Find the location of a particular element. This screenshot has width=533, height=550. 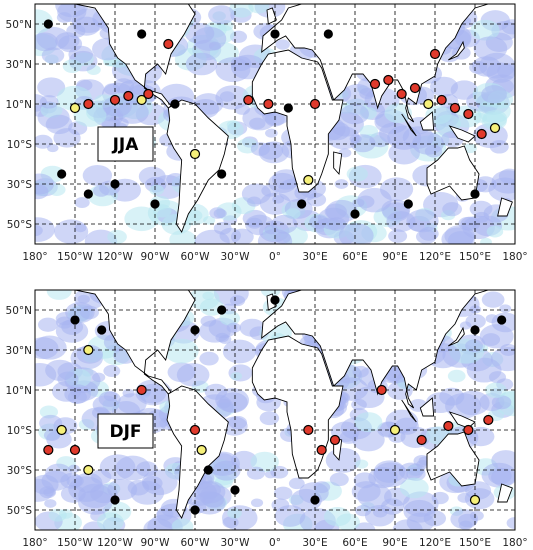

lon-tick-label: 30°W is located at coordinates (236, 543).